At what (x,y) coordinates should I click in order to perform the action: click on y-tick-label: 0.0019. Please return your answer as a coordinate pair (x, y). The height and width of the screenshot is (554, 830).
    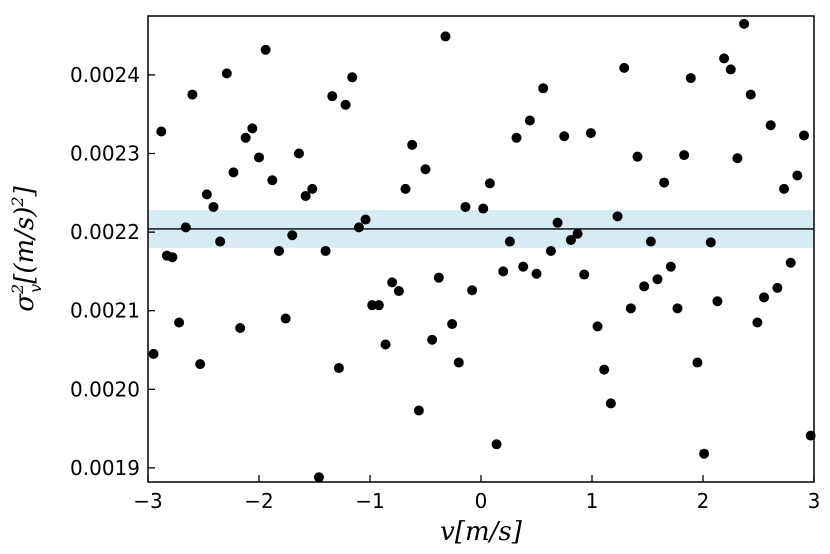
    Looking at the image, I should click on (105, 468).